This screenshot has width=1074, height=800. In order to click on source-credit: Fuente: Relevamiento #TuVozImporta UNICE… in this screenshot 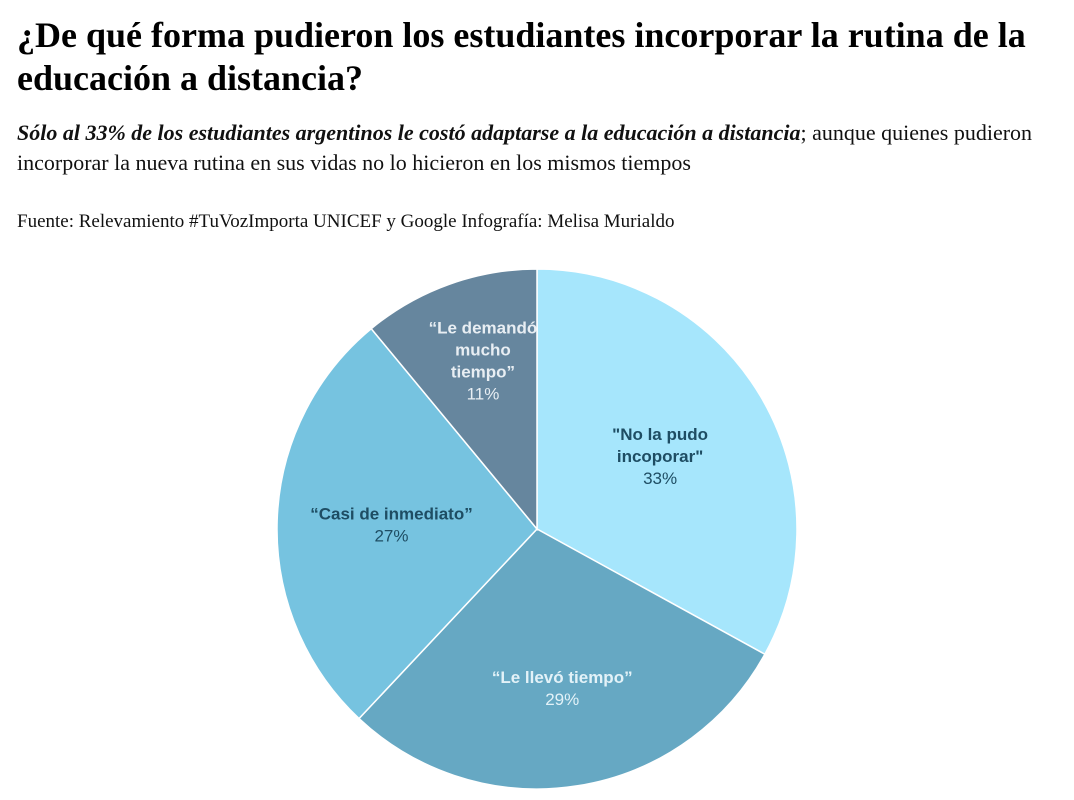, I will do `click(346, 221)`.